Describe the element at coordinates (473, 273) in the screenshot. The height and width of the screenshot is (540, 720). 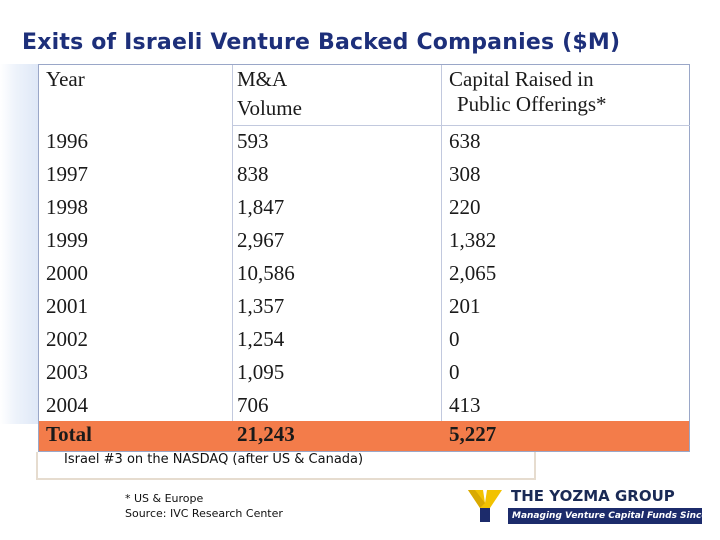
I see `cell-capital: 2,065` at that location.